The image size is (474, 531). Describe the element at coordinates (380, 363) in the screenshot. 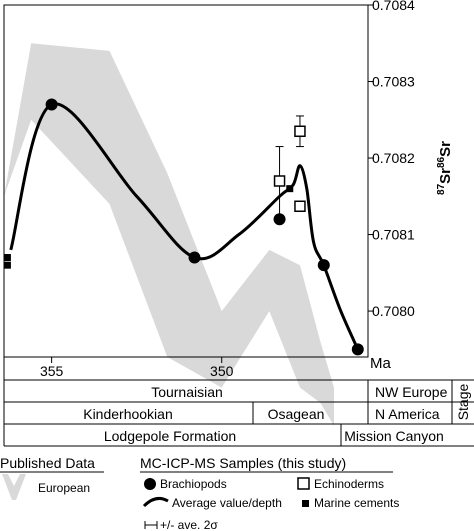

I see `x-axis-label: Ma` at that location.